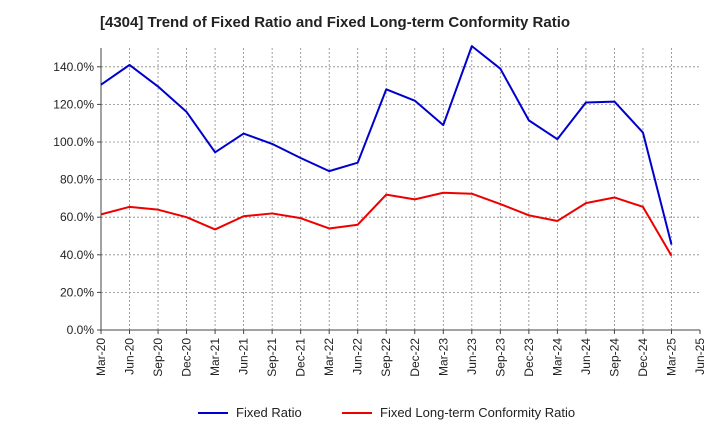 The image size is (720, 440). What do you see at coordinates (101, 357) in the screenshot?
I see `x-tick-label: Mar-20` at bounding box center [101, 357].